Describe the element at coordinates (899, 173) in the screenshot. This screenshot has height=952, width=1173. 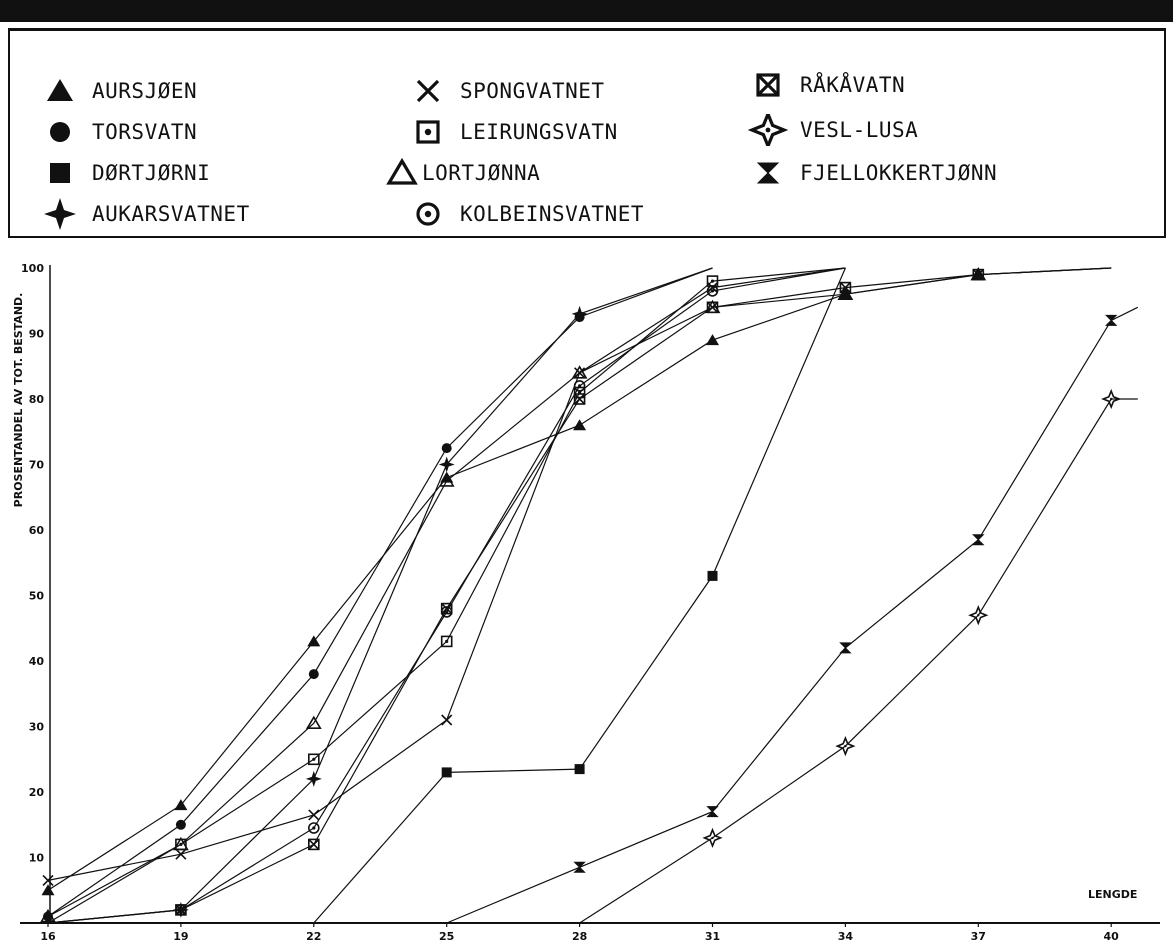
I see `legend-label: FJELLOKKERTJØNN` at that location.